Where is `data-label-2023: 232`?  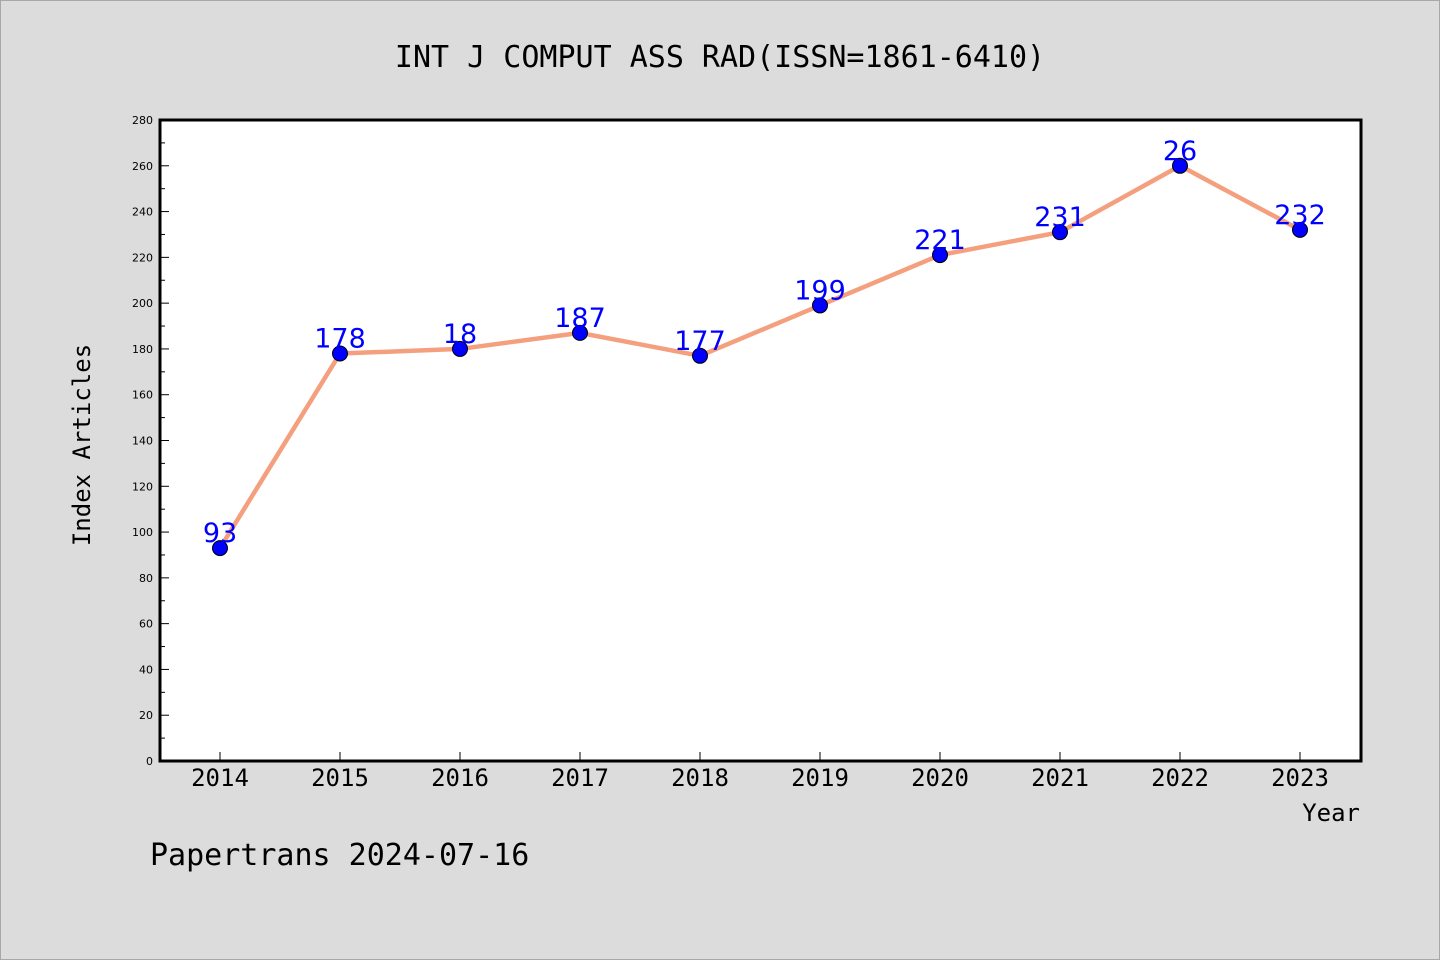 data-label-2023: 232 is located at coordinates (1300, 215).